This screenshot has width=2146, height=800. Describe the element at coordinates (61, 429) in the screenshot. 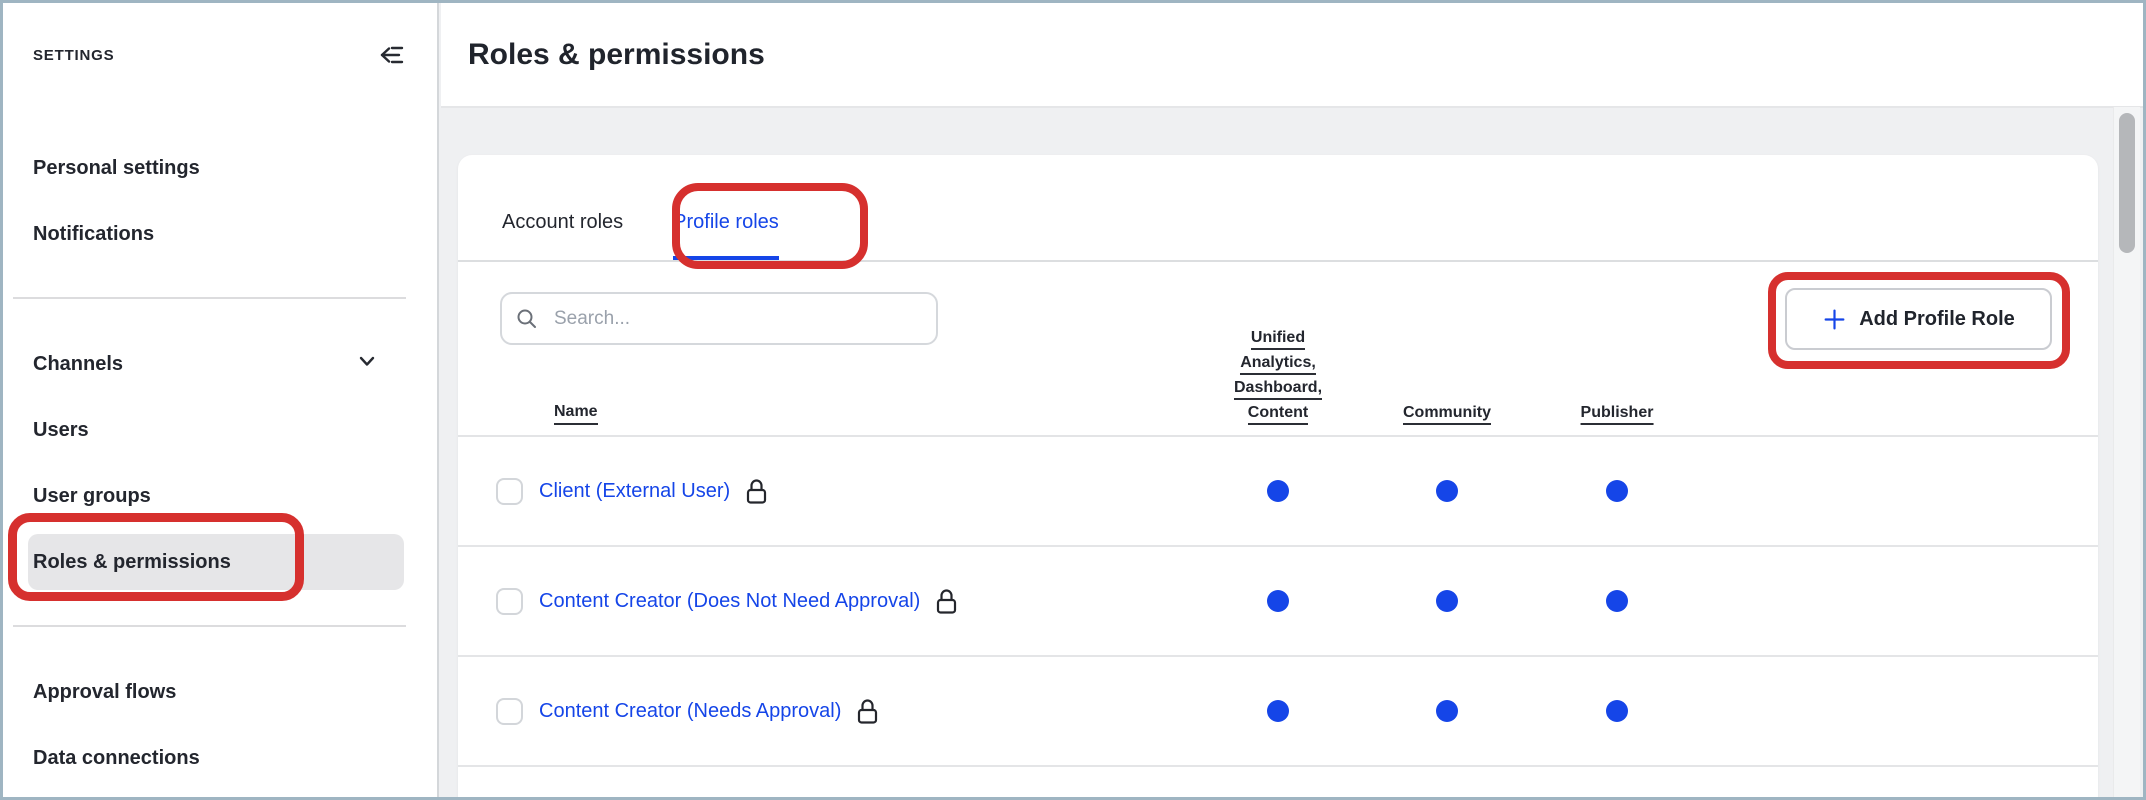

I see `sidebar-item-label: Users` at that location.